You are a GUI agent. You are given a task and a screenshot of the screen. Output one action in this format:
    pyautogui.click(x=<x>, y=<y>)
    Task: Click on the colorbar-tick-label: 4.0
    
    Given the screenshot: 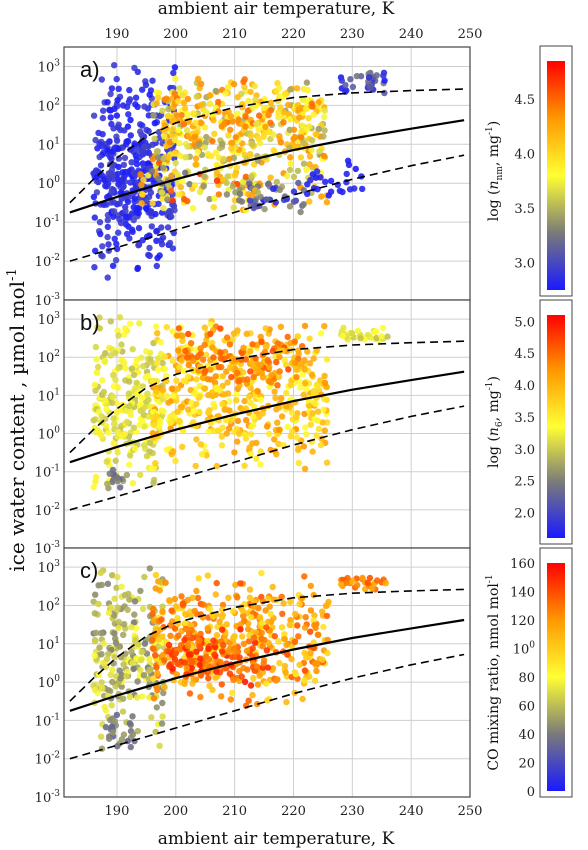 What is the action you would take?
    pyautogui.click(x=524, y=155)
    